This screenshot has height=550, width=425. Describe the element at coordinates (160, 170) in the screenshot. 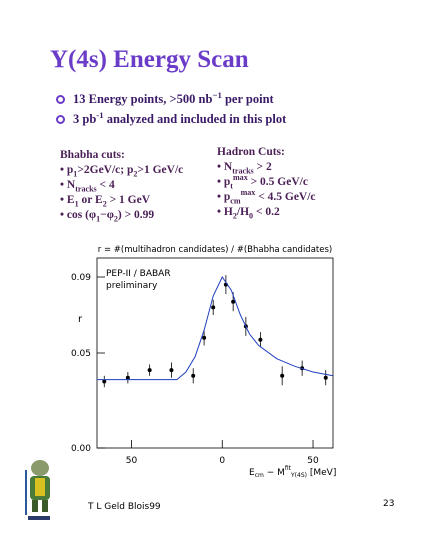

I see `text-part: >1 GeV/c` at that location.